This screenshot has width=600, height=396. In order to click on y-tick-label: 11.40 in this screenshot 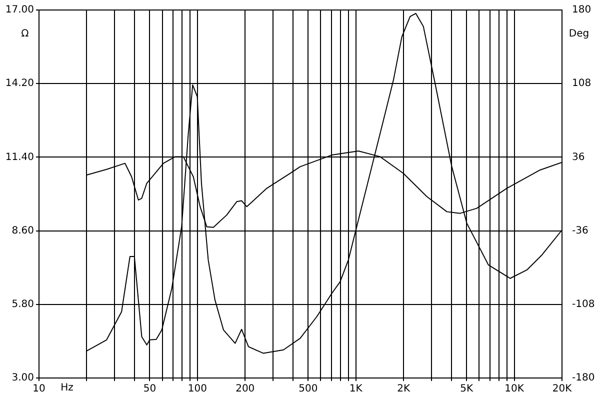, I will do `click(19, 157)`.